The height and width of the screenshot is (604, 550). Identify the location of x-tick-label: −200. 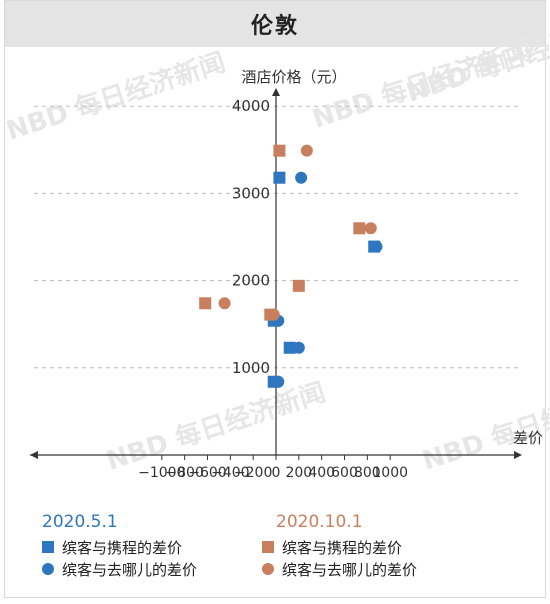
(253, 473).